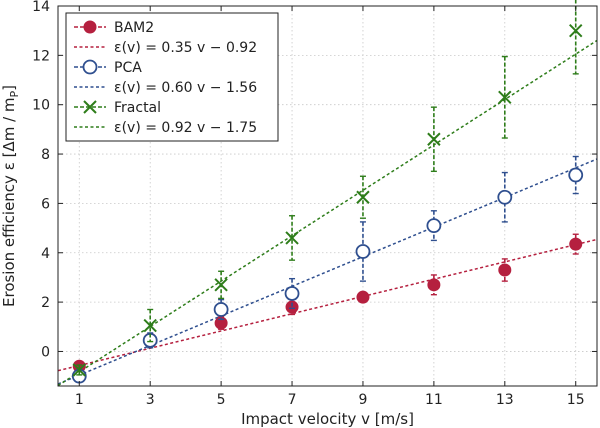 This screenshot has height=428, width=600. I want to click on y-tick-label: 14, so click(41, 7).